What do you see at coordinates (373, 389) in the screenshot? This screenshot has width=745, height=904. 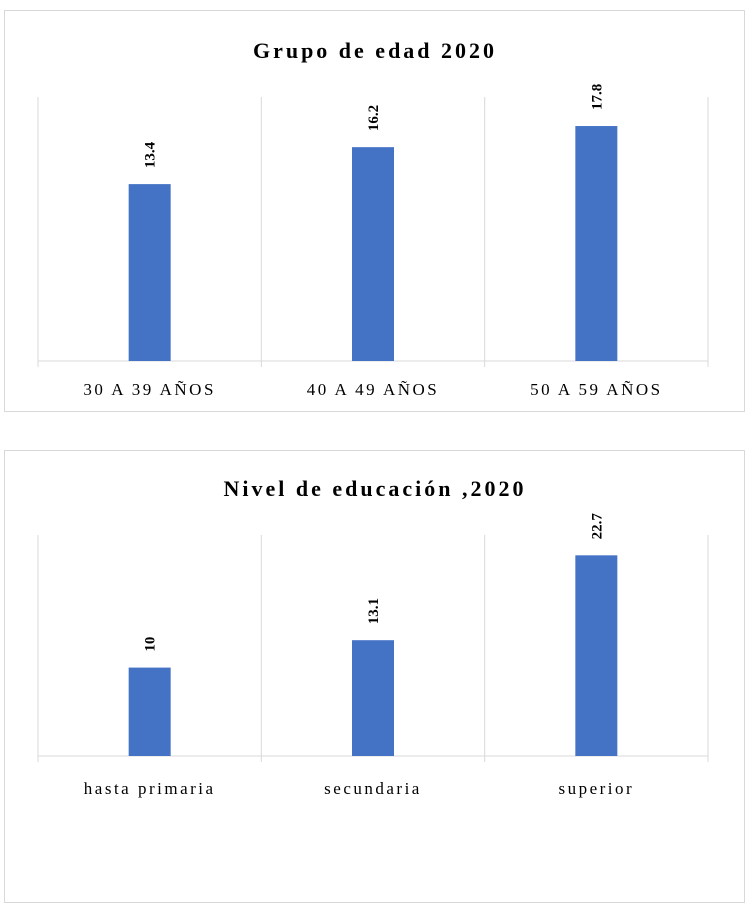 I see `category-label: 40 A 49 AÑOS` at bounding box center [373, 389].